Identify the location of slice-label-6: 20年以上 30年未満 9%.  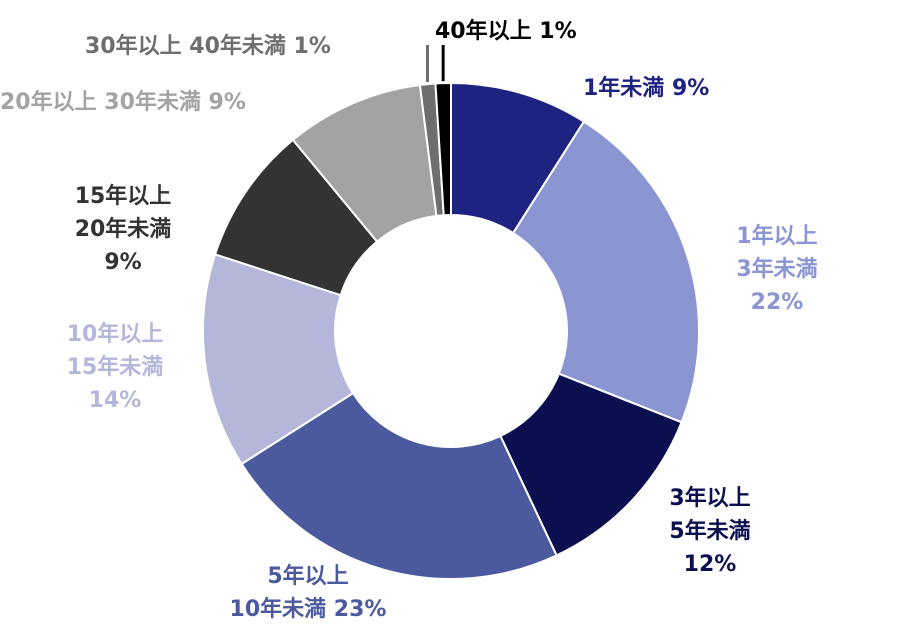
(123, 102).